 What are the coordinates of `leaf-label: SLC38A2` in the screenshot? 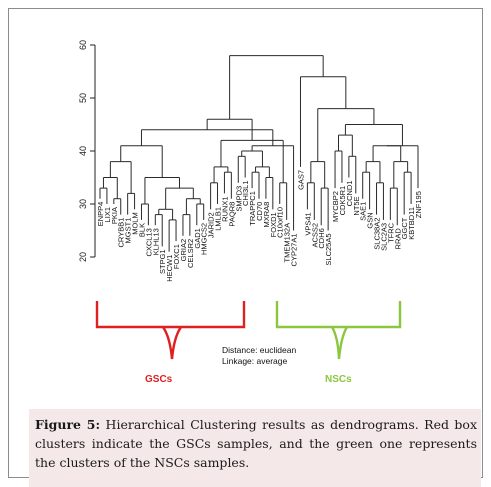 It's located at (377, 234).